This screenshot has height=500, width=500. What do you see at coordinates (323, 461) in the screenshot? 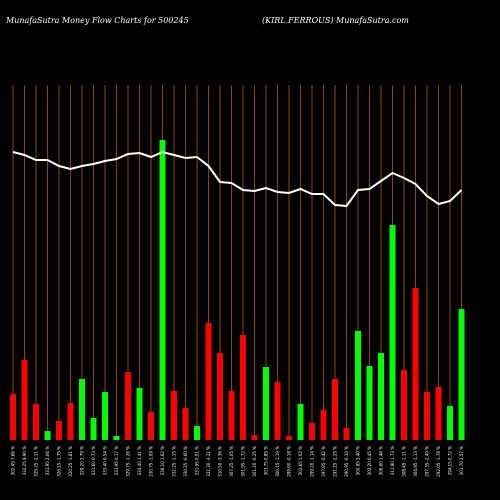
I see `x-tick-label: 297.95 -0.42 %` at bounding box center [323, 461].